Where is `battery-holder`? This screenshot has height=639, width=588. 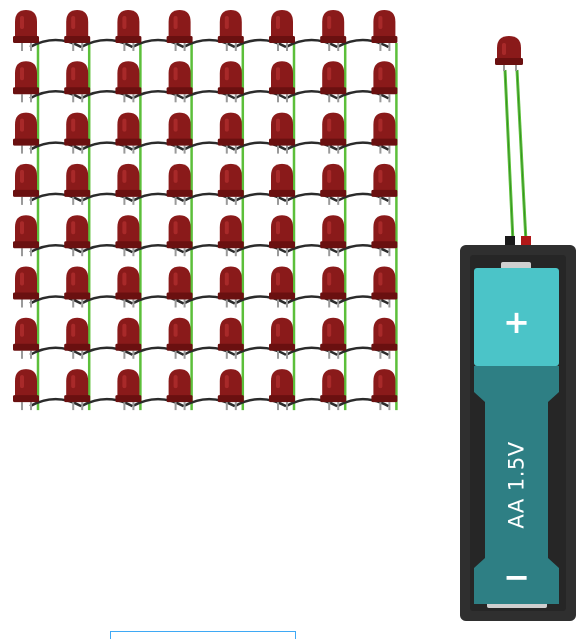
battery-holder is located at coordinates (518, 428).